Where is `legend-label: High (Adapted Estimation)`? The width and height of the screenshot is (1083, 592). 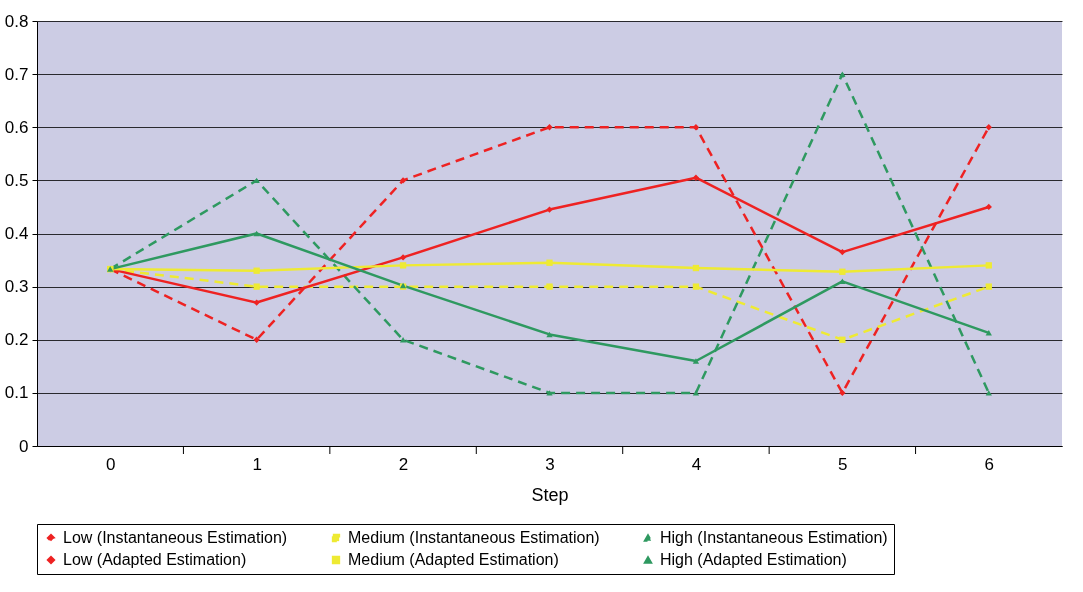
legend-label: High (Adapted Estimation) is located at coordinates (753, 559).